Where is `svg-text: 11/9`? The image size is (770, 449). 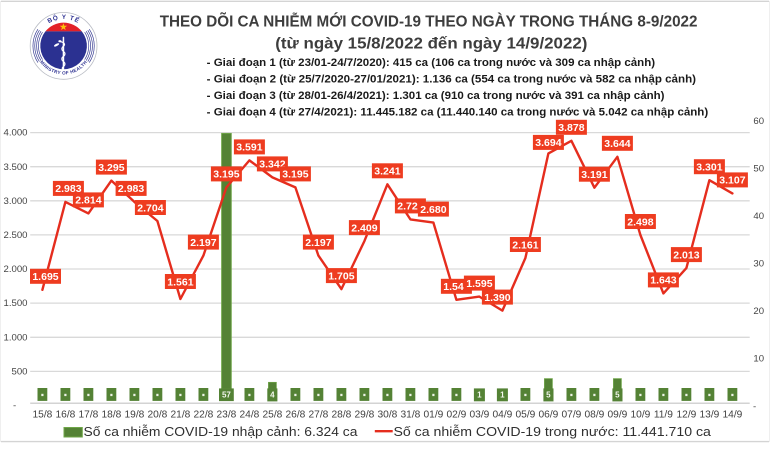 svg-text: 11/9 is located at coordinates (663, 414).